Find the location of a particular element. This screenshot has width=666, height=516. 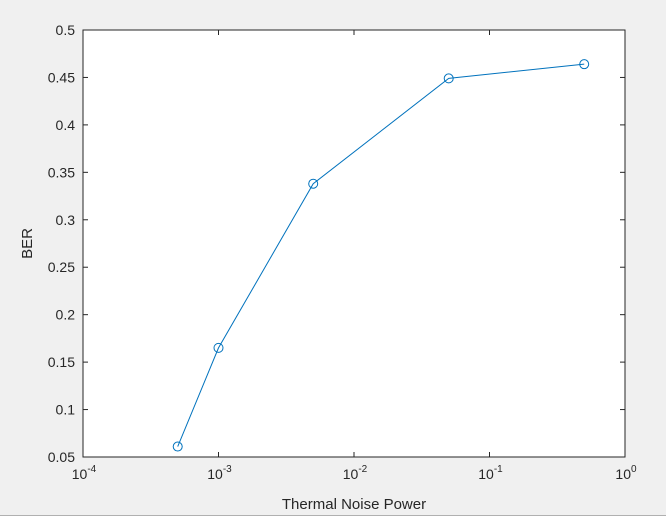

x-tick-label-exponent: -3 is located at coordinates (227, 469).